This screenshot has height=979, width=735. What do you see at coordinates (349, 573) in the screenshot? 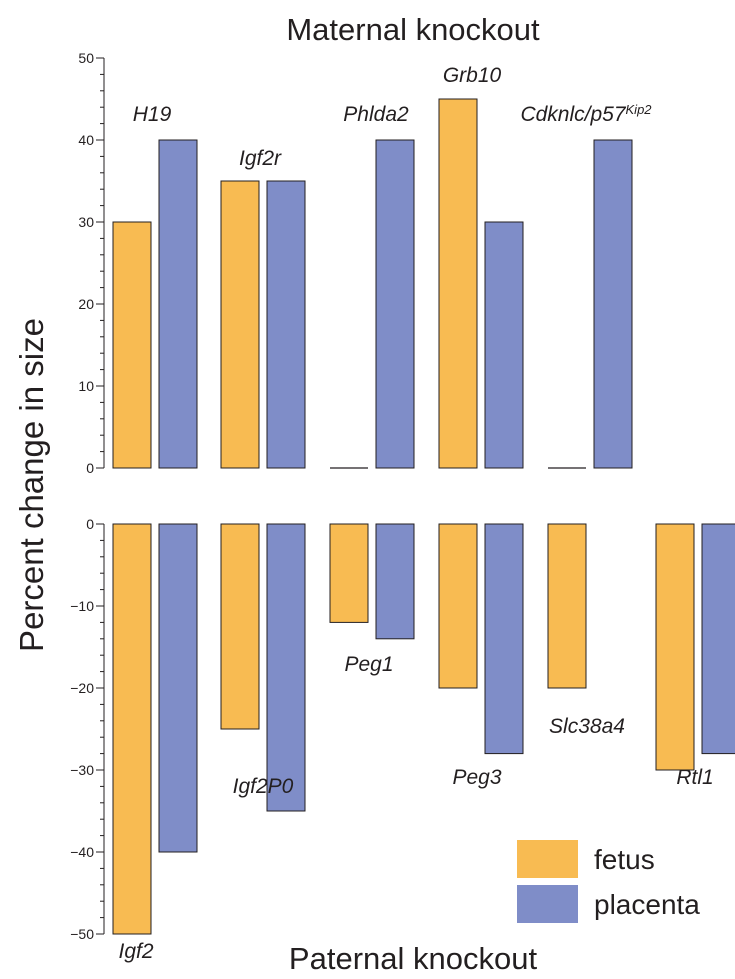
I see `paternal-bar-peg1-fetus` at bounding box center [349, 573].